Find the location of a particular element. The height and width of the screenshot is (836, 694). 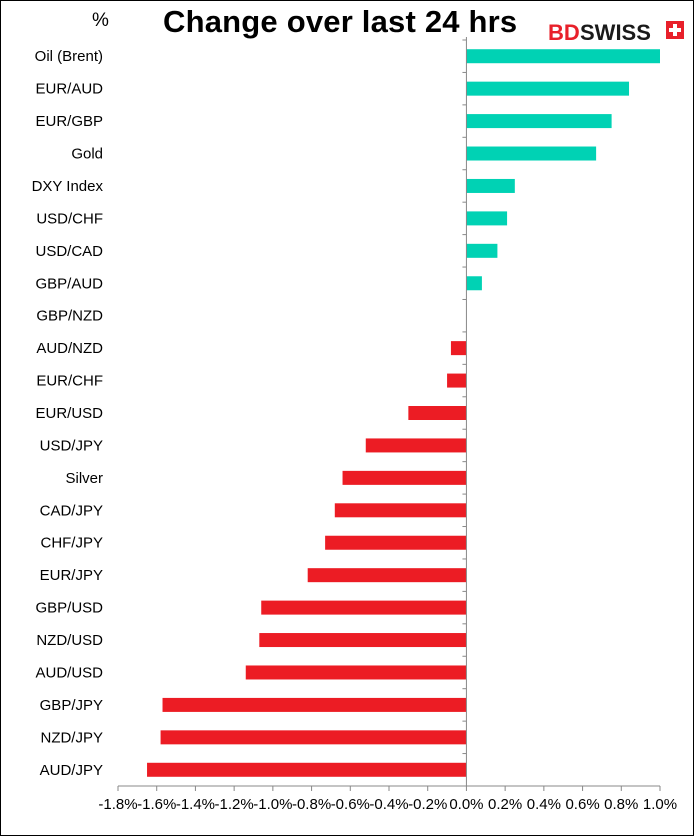

bar-dxy-index is located at coordinates (490, 185).